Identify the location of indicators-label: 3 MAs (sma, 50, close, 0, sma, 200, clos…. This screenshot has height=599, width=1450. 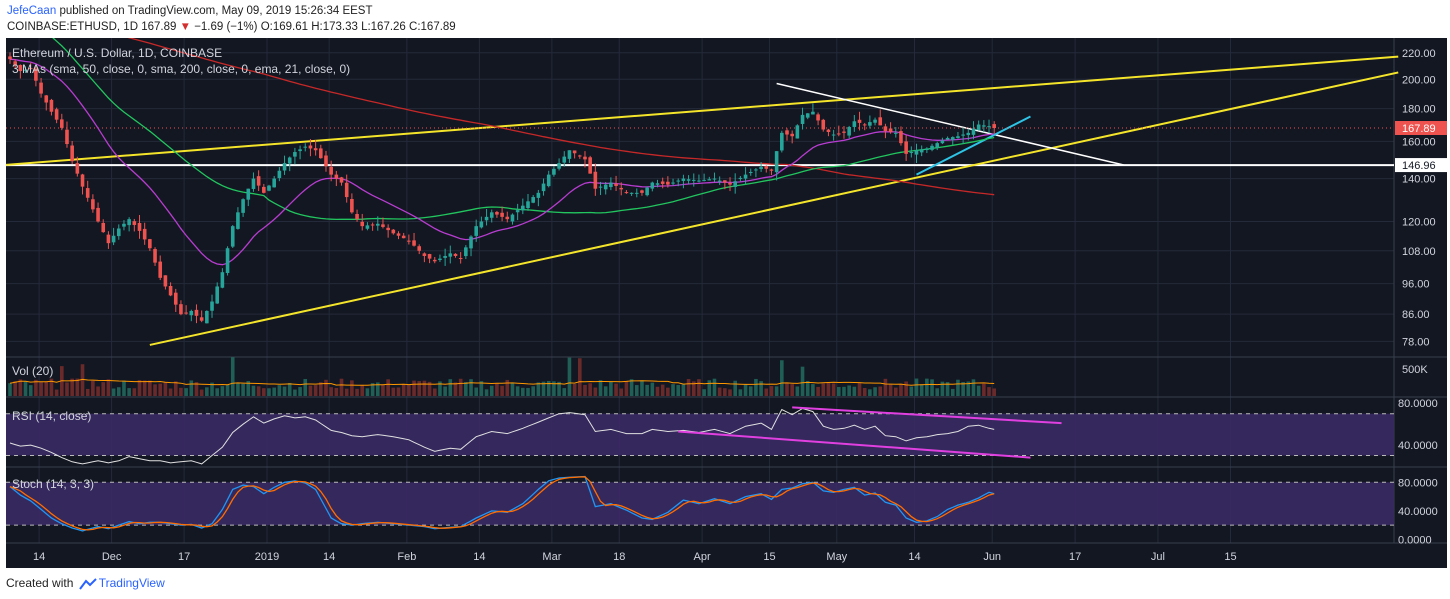
(181, 69).